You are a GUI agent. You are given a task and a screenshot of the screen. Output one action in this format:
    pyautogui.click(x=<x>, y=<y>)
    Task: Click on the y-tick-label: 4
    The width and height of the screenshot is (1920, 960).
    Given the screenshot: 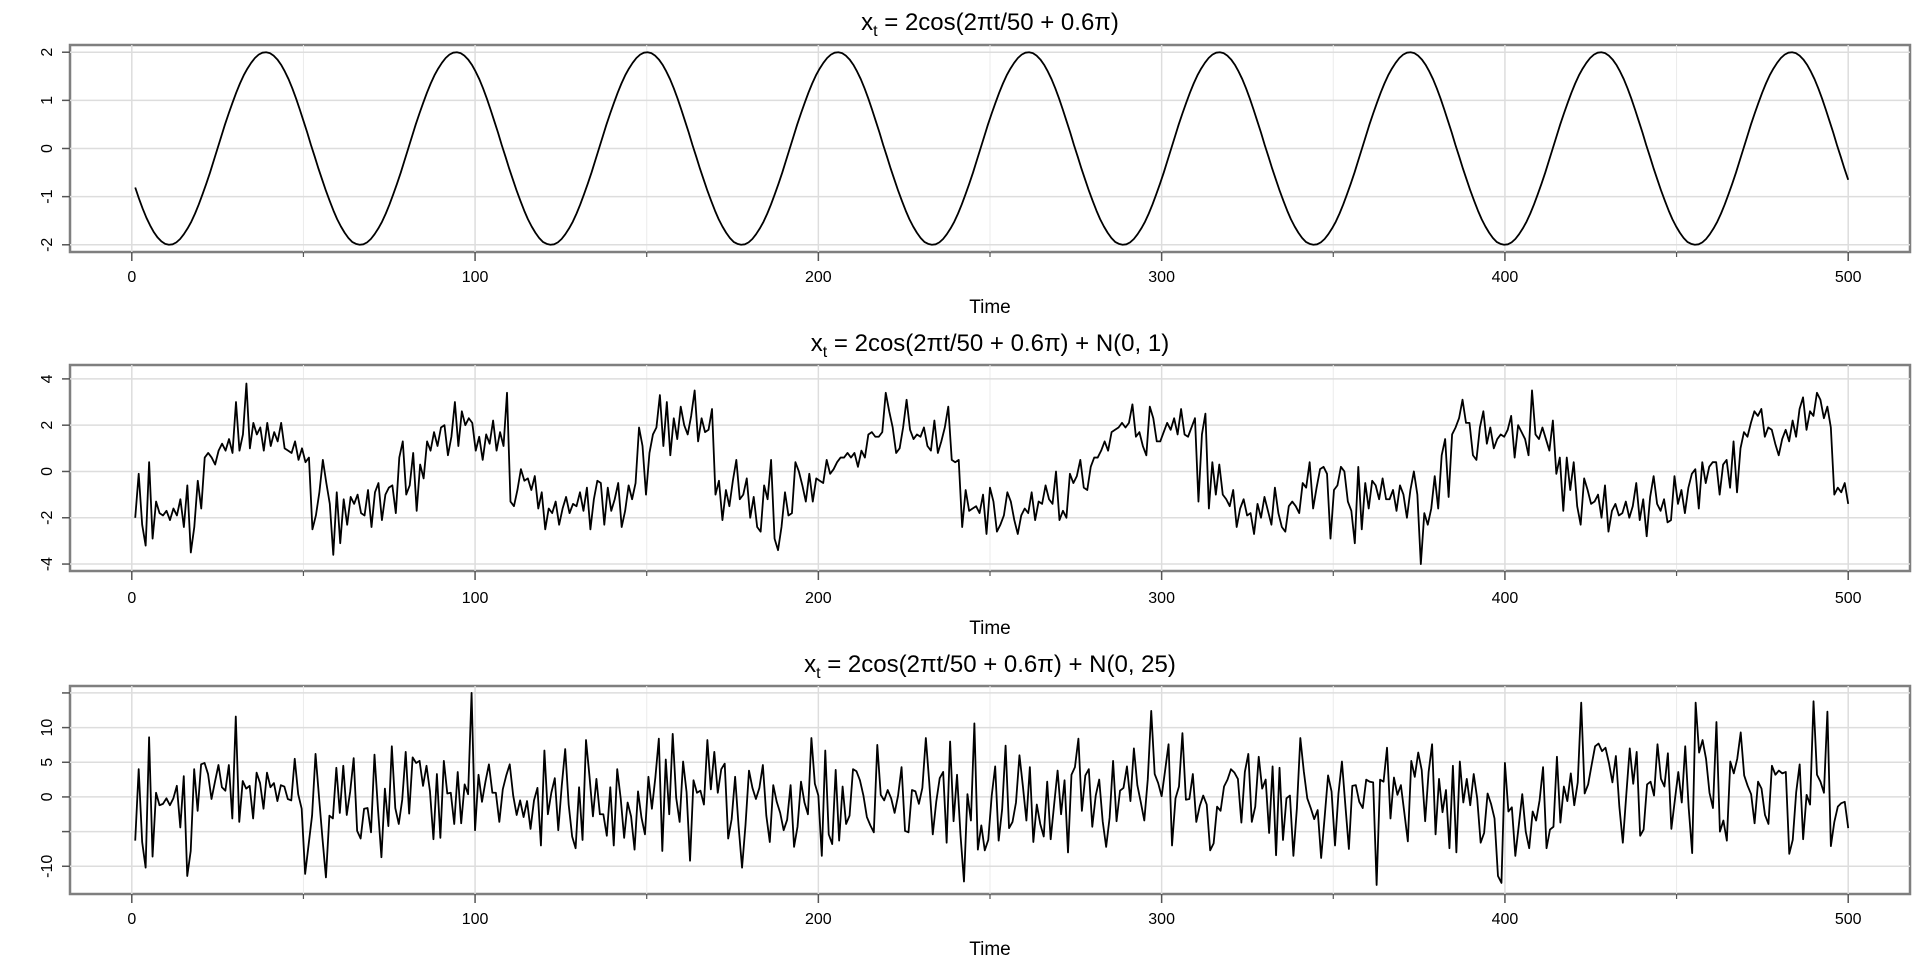 What is the action you would take?
    pyautogui.click(x=47, y=378)
    